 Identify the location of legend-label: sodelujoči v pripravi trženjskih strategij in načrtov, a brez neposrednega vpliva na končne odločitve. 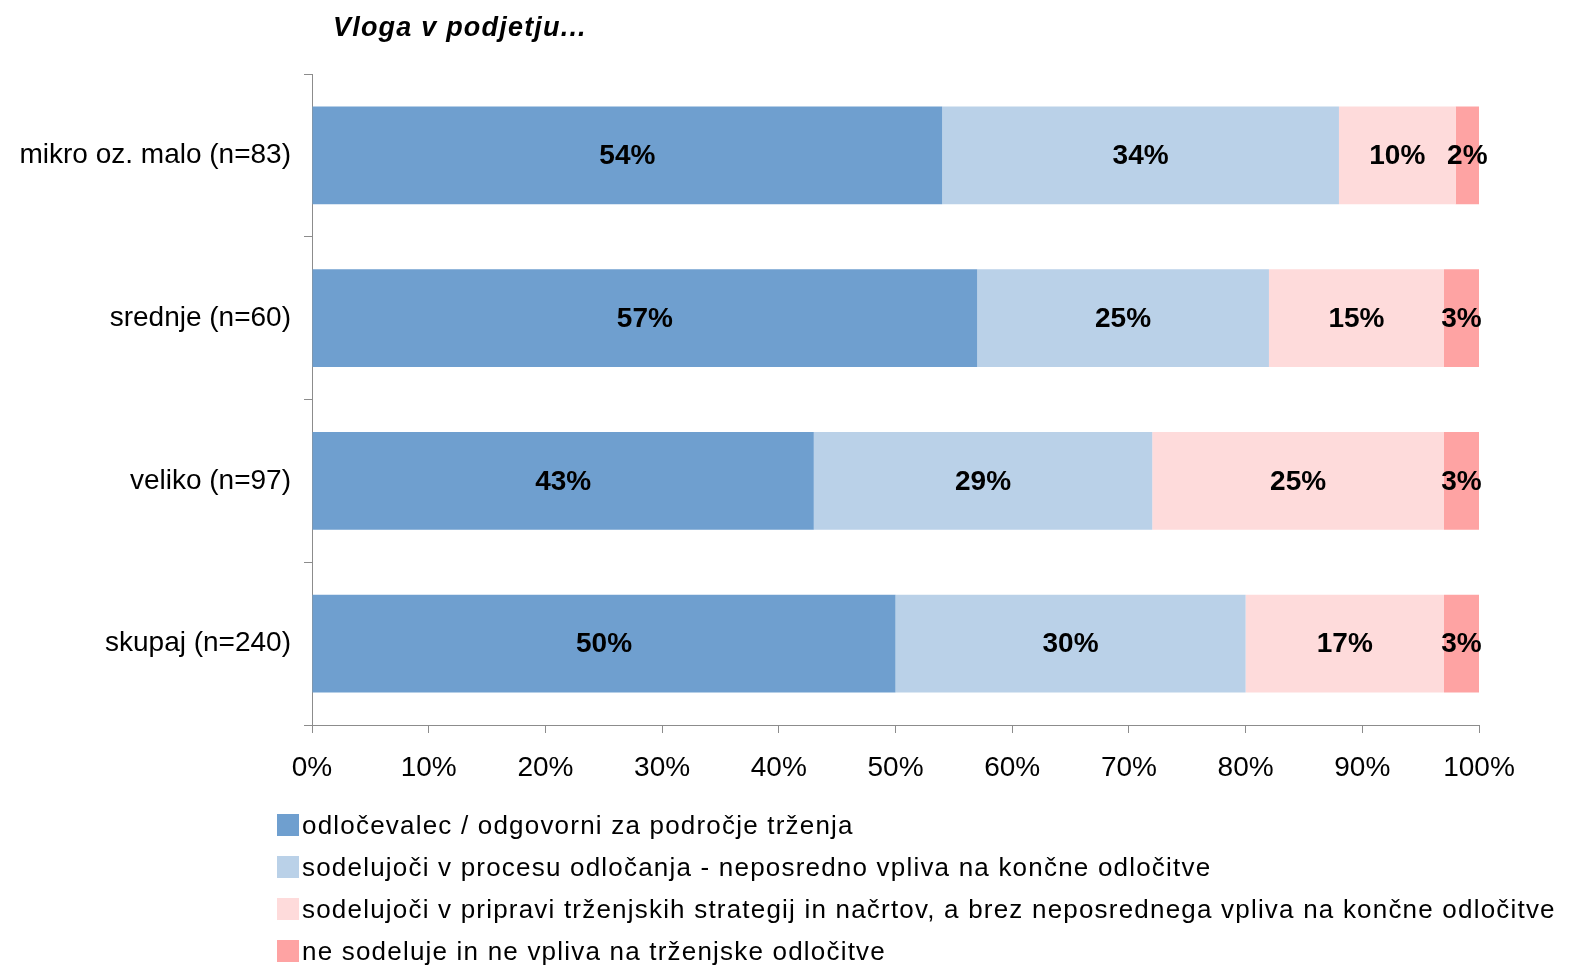
(929, 909).